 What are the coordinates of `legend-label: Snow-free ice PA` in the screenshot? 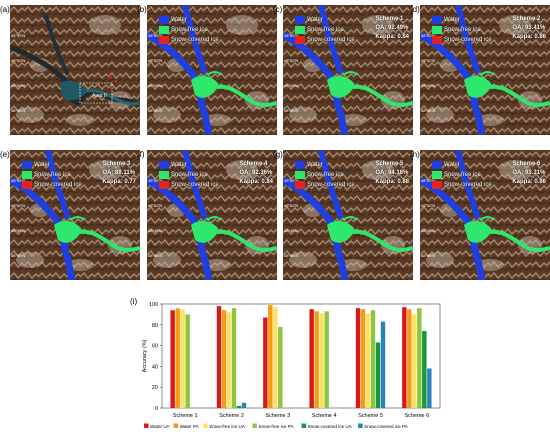 It's located at (276, 426).